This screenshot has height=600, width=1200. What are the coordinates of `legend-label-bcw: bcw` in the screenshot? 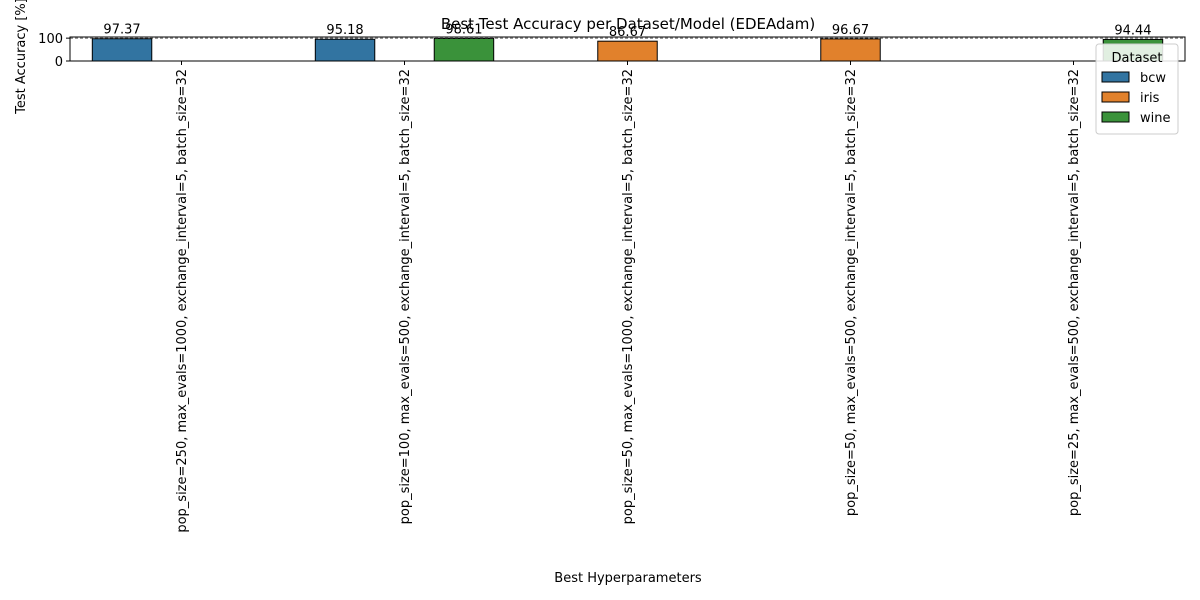 It's located at (1153, 78).